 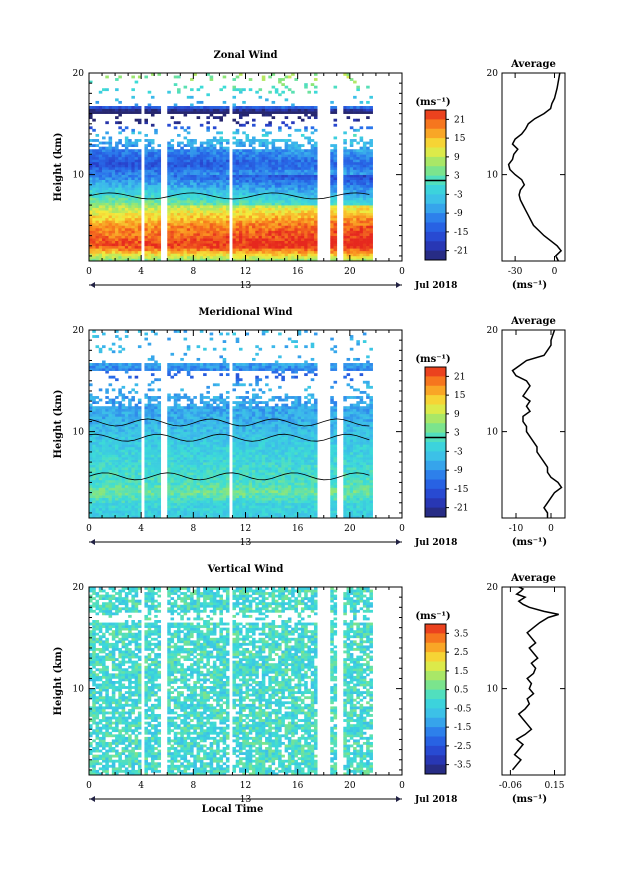 I want to click on colorbar-tick-label: -9, so click(x=458, y=214).